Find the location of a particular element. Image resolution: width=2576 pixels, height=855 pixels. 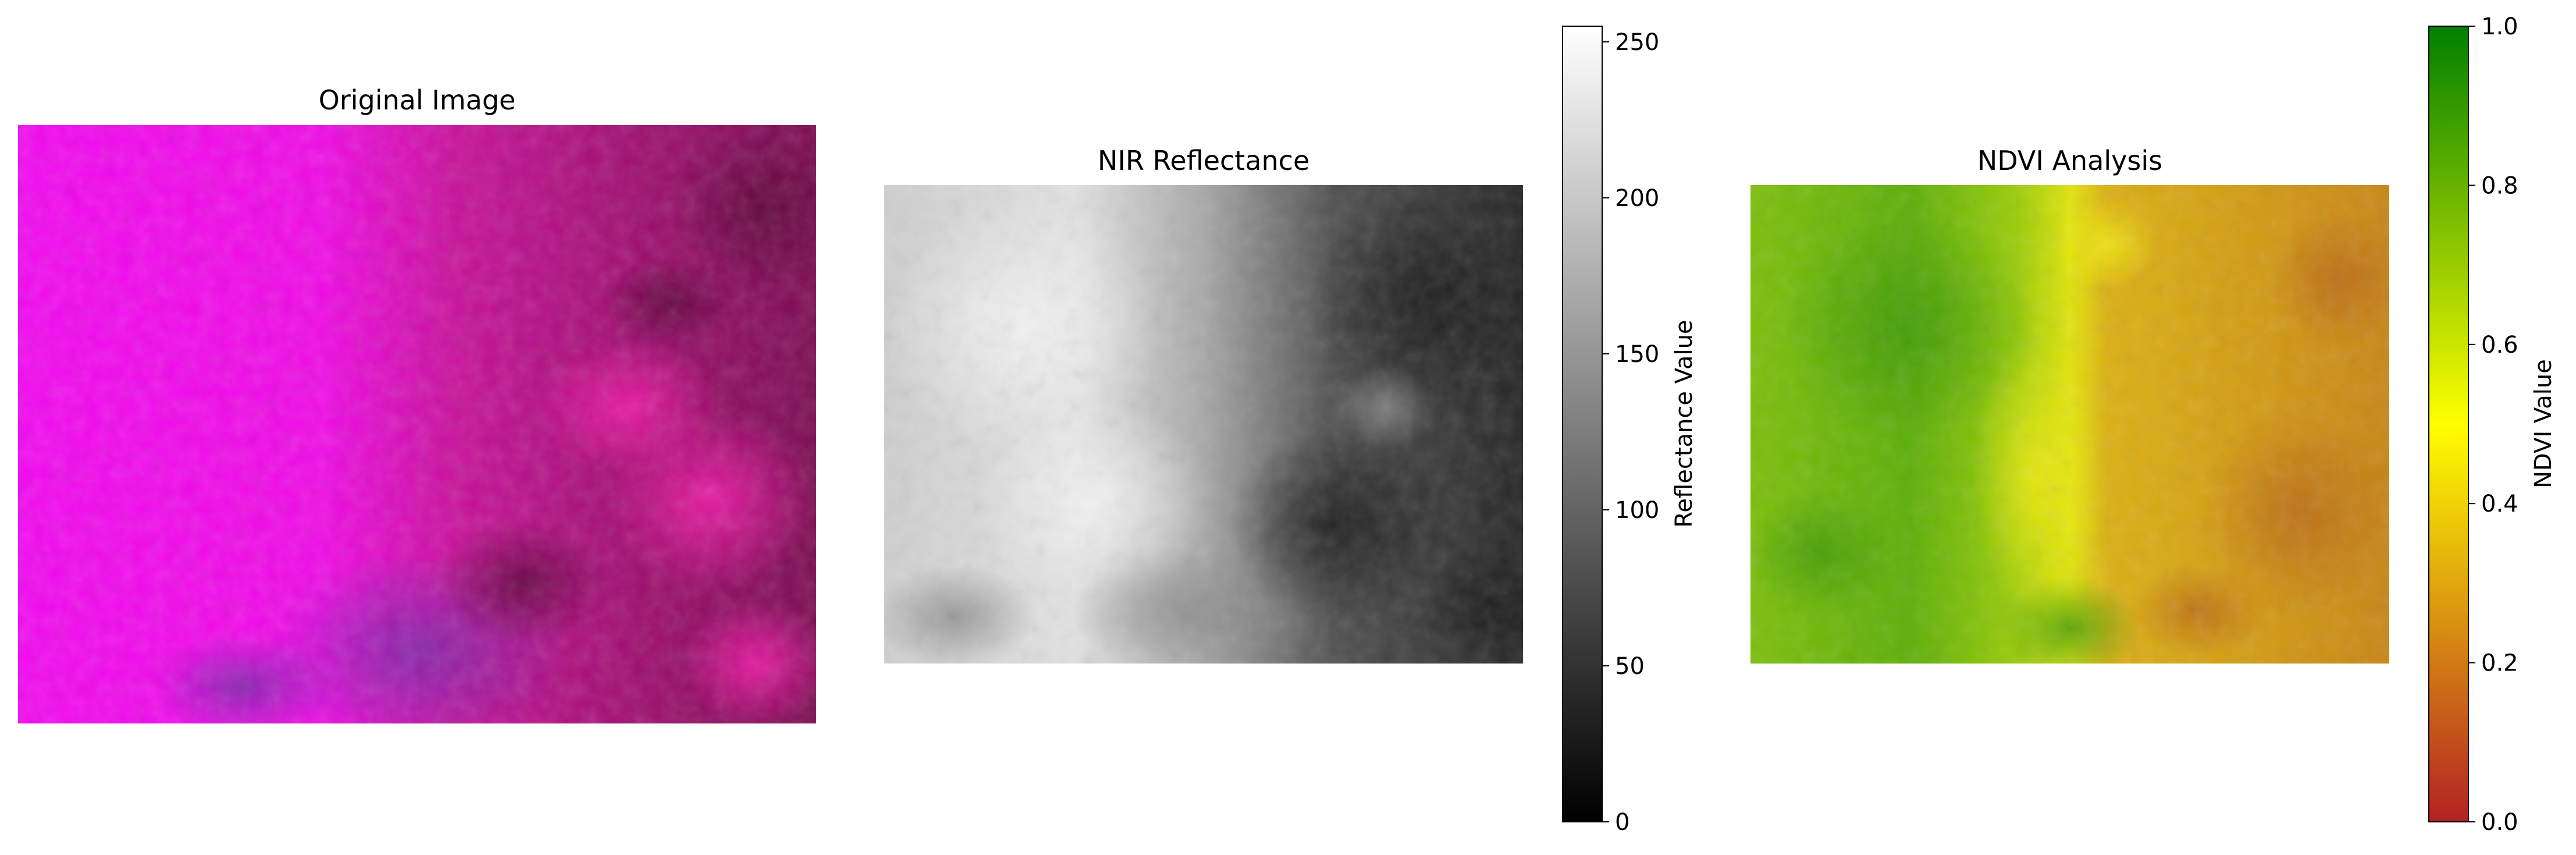

panel-title-original: Original Image is located at coordinates (417, 100).